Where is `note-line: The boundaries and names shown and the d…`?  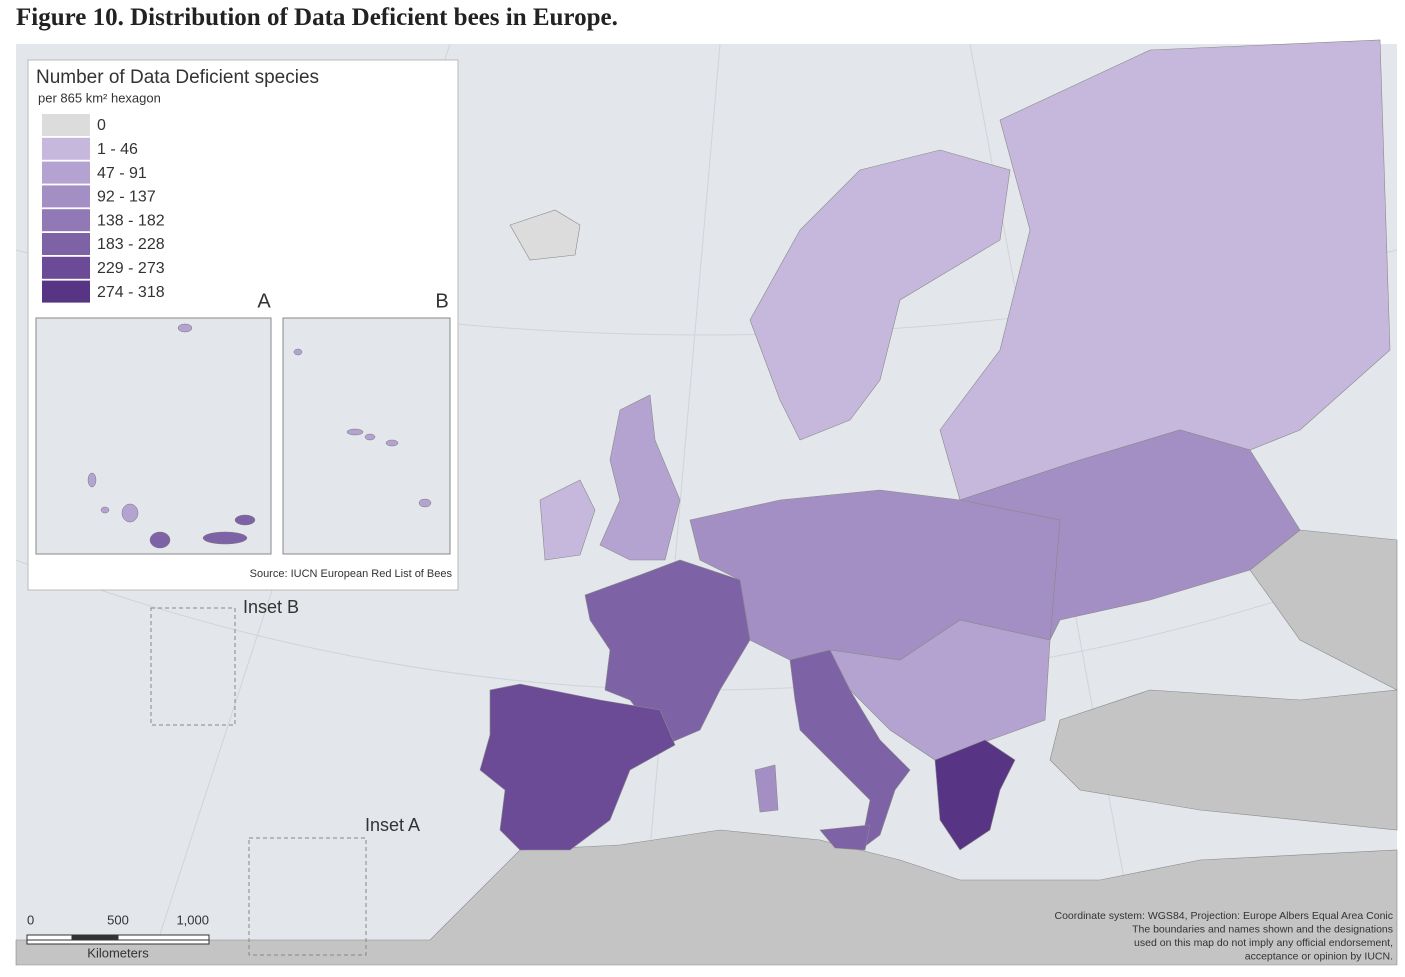
note-line: The boundaries and names shown and the d… is located at coordinates (1262, 929).